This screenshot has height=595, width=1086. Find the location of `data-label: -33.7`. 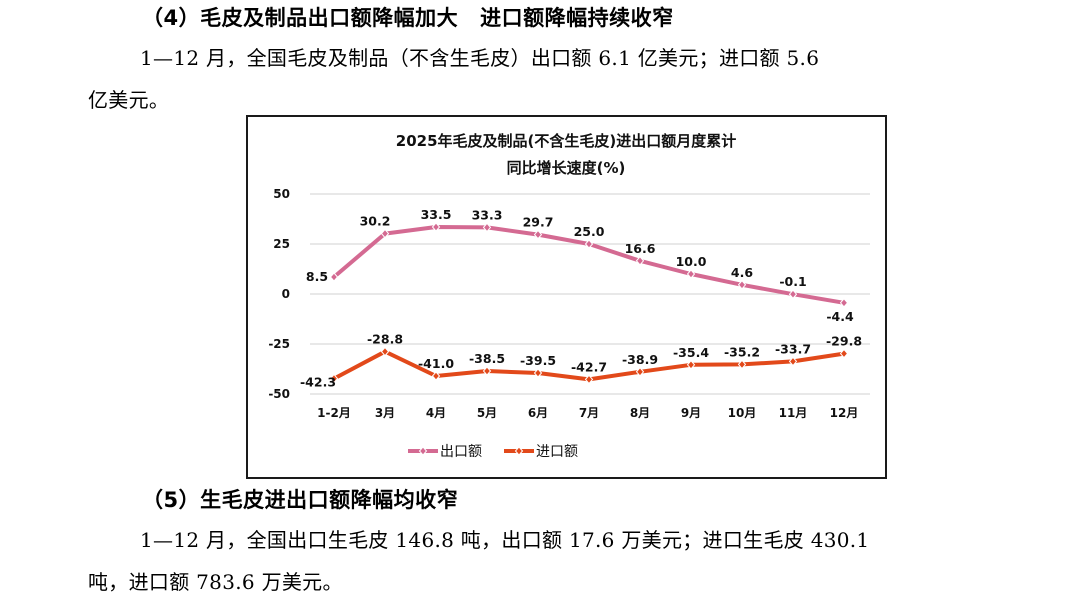

data-label: -33.7 is located at coordinates (793, 348).